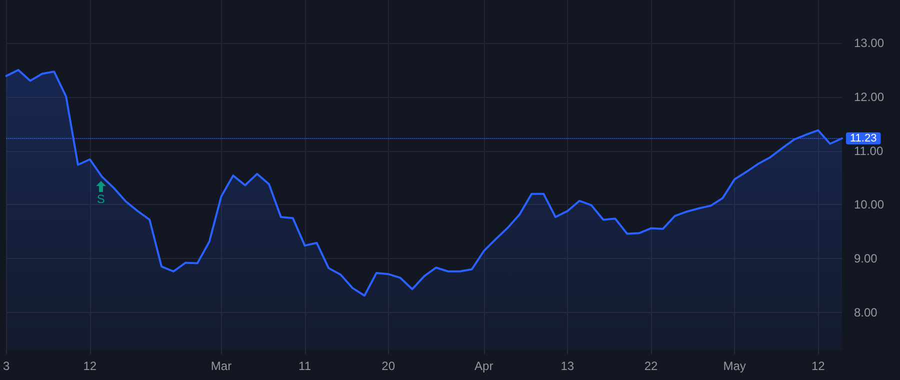 This screenshot has height=380, width=900. I want to click on x-tick-label: 3, so click(6, 366).